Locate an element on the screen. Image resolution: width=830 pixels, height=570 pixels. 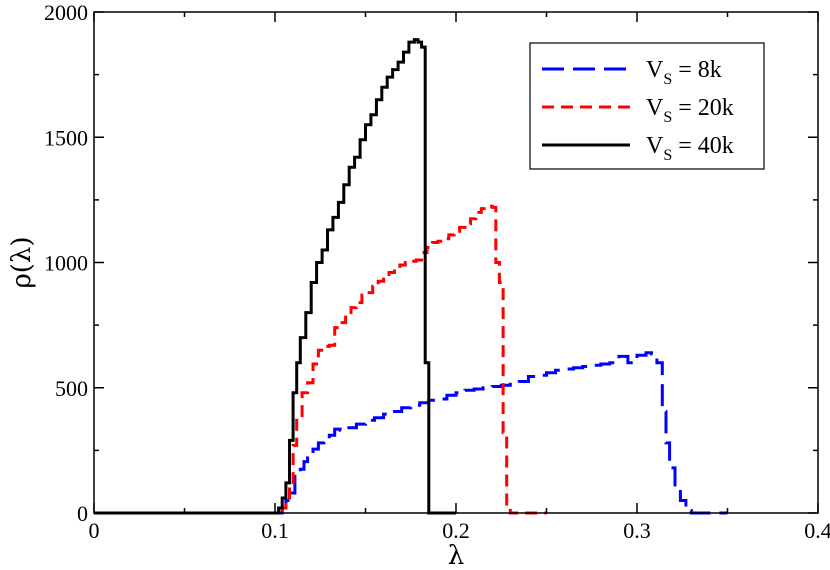
x-tick-label: 0.3 is located at coordinates (637, 530).